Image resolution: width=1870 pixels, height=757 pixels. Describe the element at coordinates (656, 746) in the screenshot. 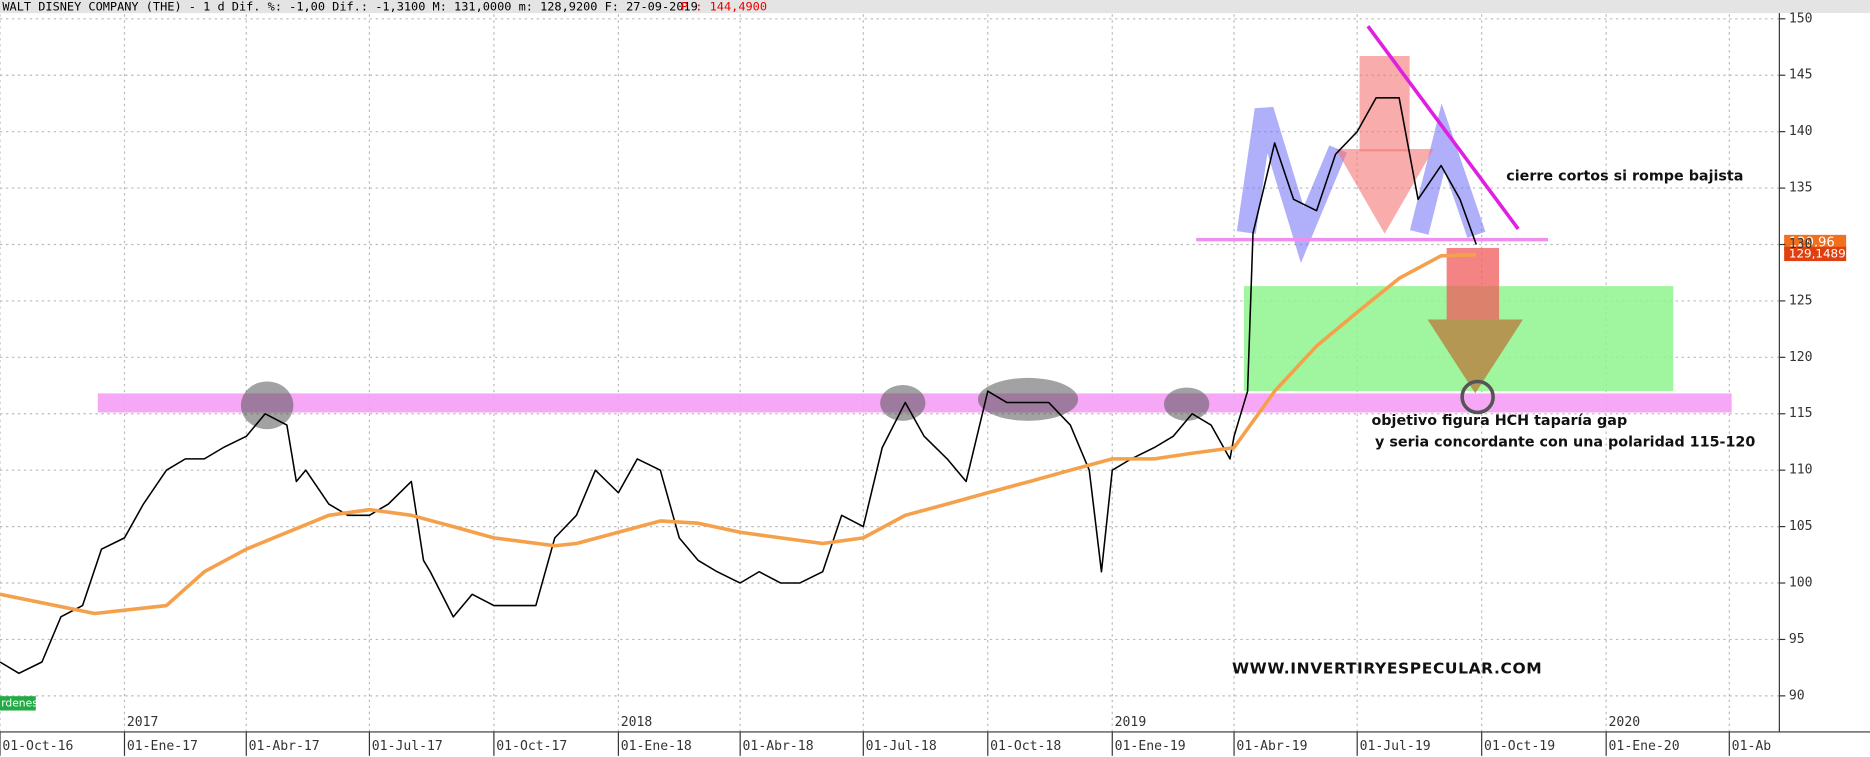

I see `x-tick-label: 01-Ene-18` at that location.